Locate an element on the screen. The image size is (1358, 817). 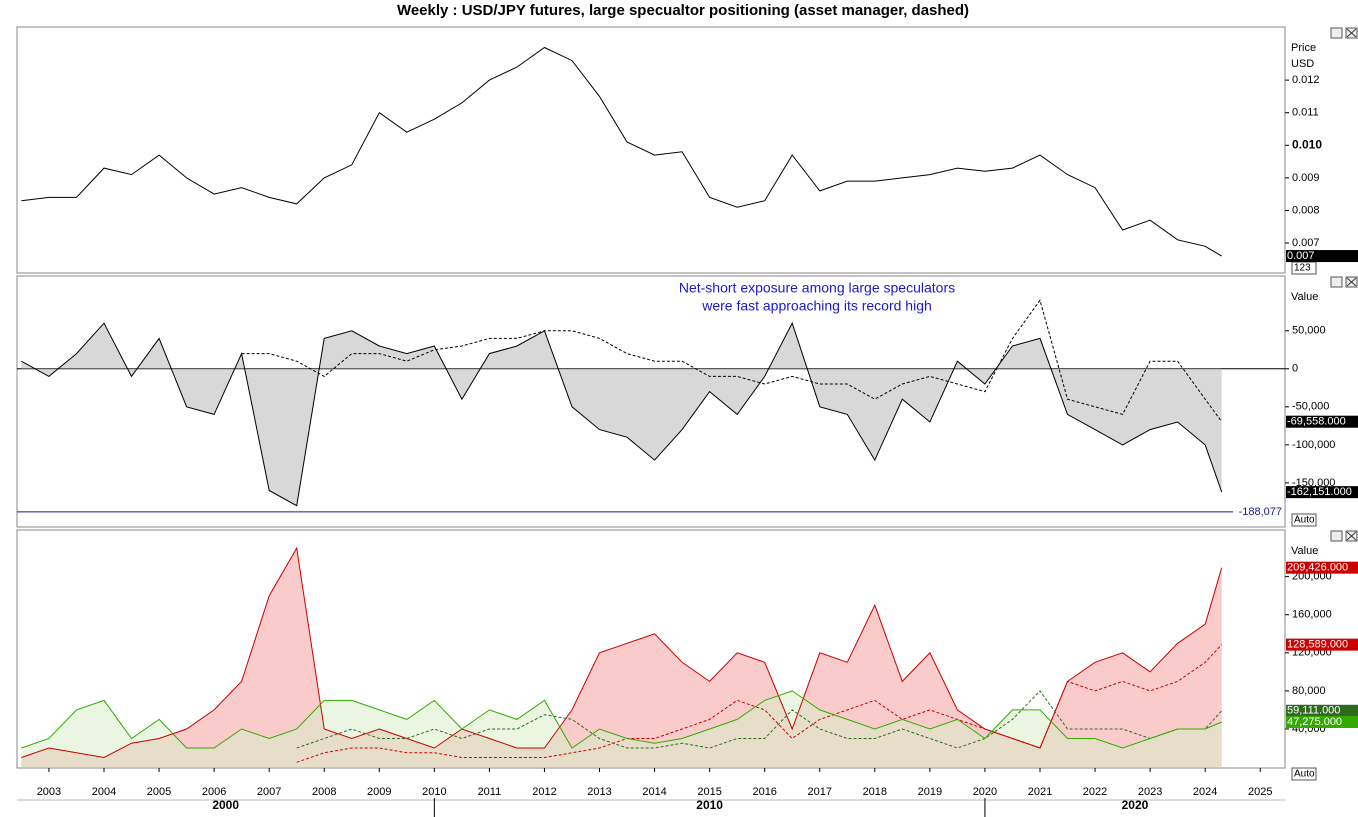
annotation: were fast approaching its record high is located at coordinates (816, 306).